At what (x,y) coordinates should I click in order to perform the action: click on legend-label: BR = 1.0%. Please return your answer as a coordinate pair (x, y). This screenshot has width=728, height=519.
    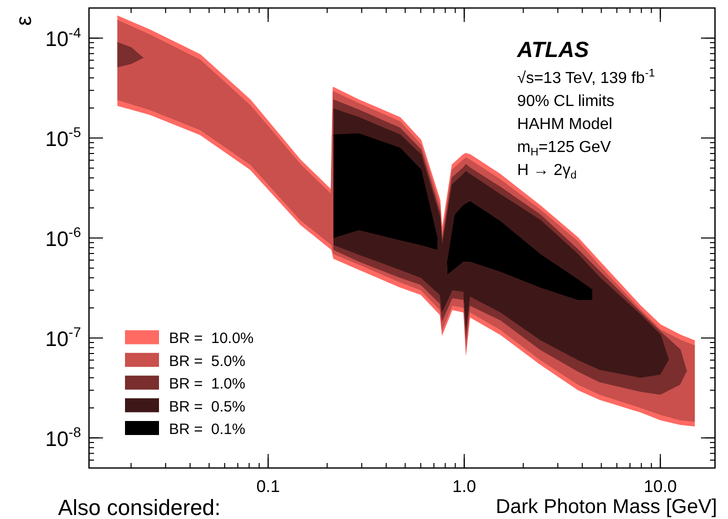
    Looking at the image, I should click on (207, 384).